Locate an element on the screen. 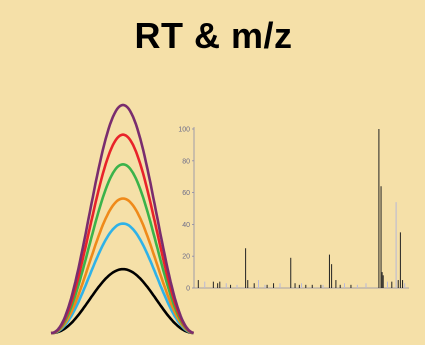  y-tick-label: 40 is located at coordinates (186, 225).